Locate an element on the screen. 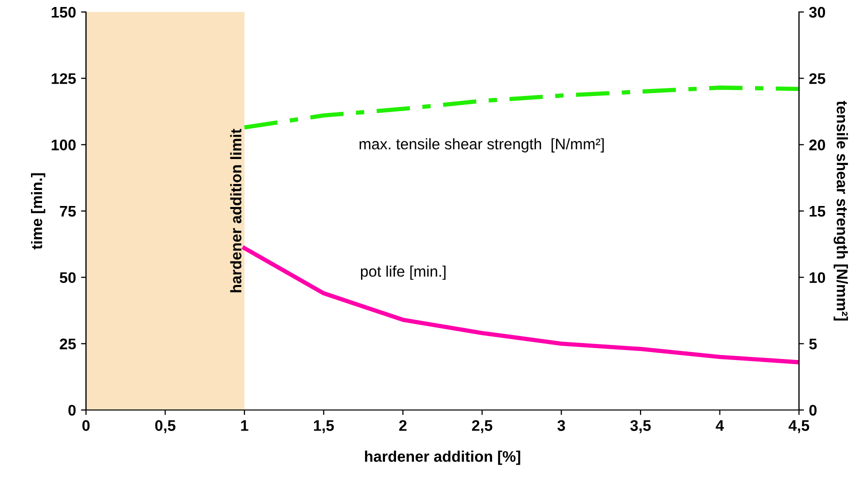 This screenshot has width=862, height=479. x-tick-label: 1 is located at coordinates (244, 425).